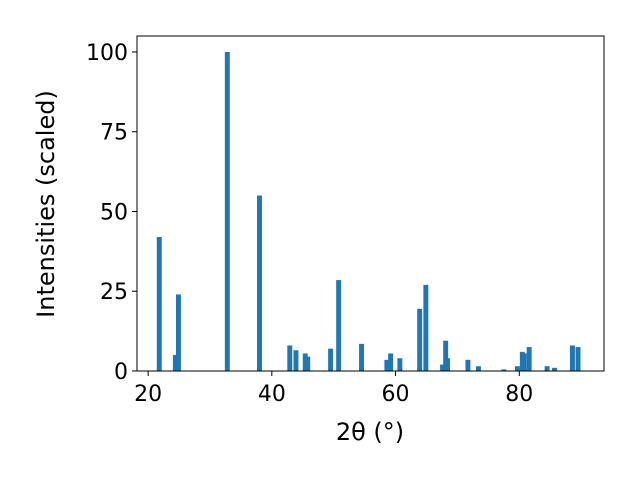 This screenshot has height=480, width=640. What do you see at coordinates (148, 394) in the screenshot?
I see `x-tick-label: 20` at bounding box center [148, 394].